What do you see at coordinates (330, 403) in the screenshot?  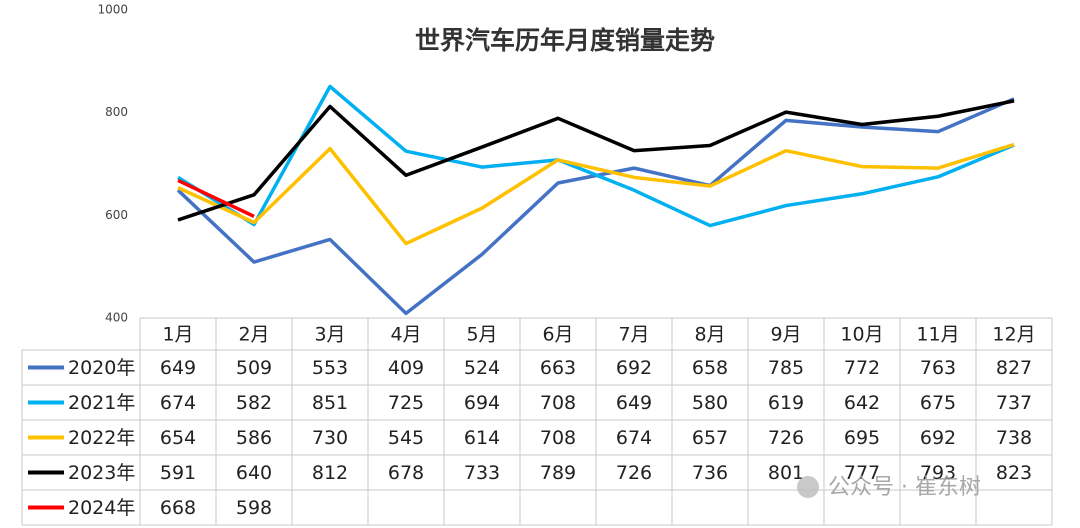 I see `table-value: 851` at bounding box center [330, 403].